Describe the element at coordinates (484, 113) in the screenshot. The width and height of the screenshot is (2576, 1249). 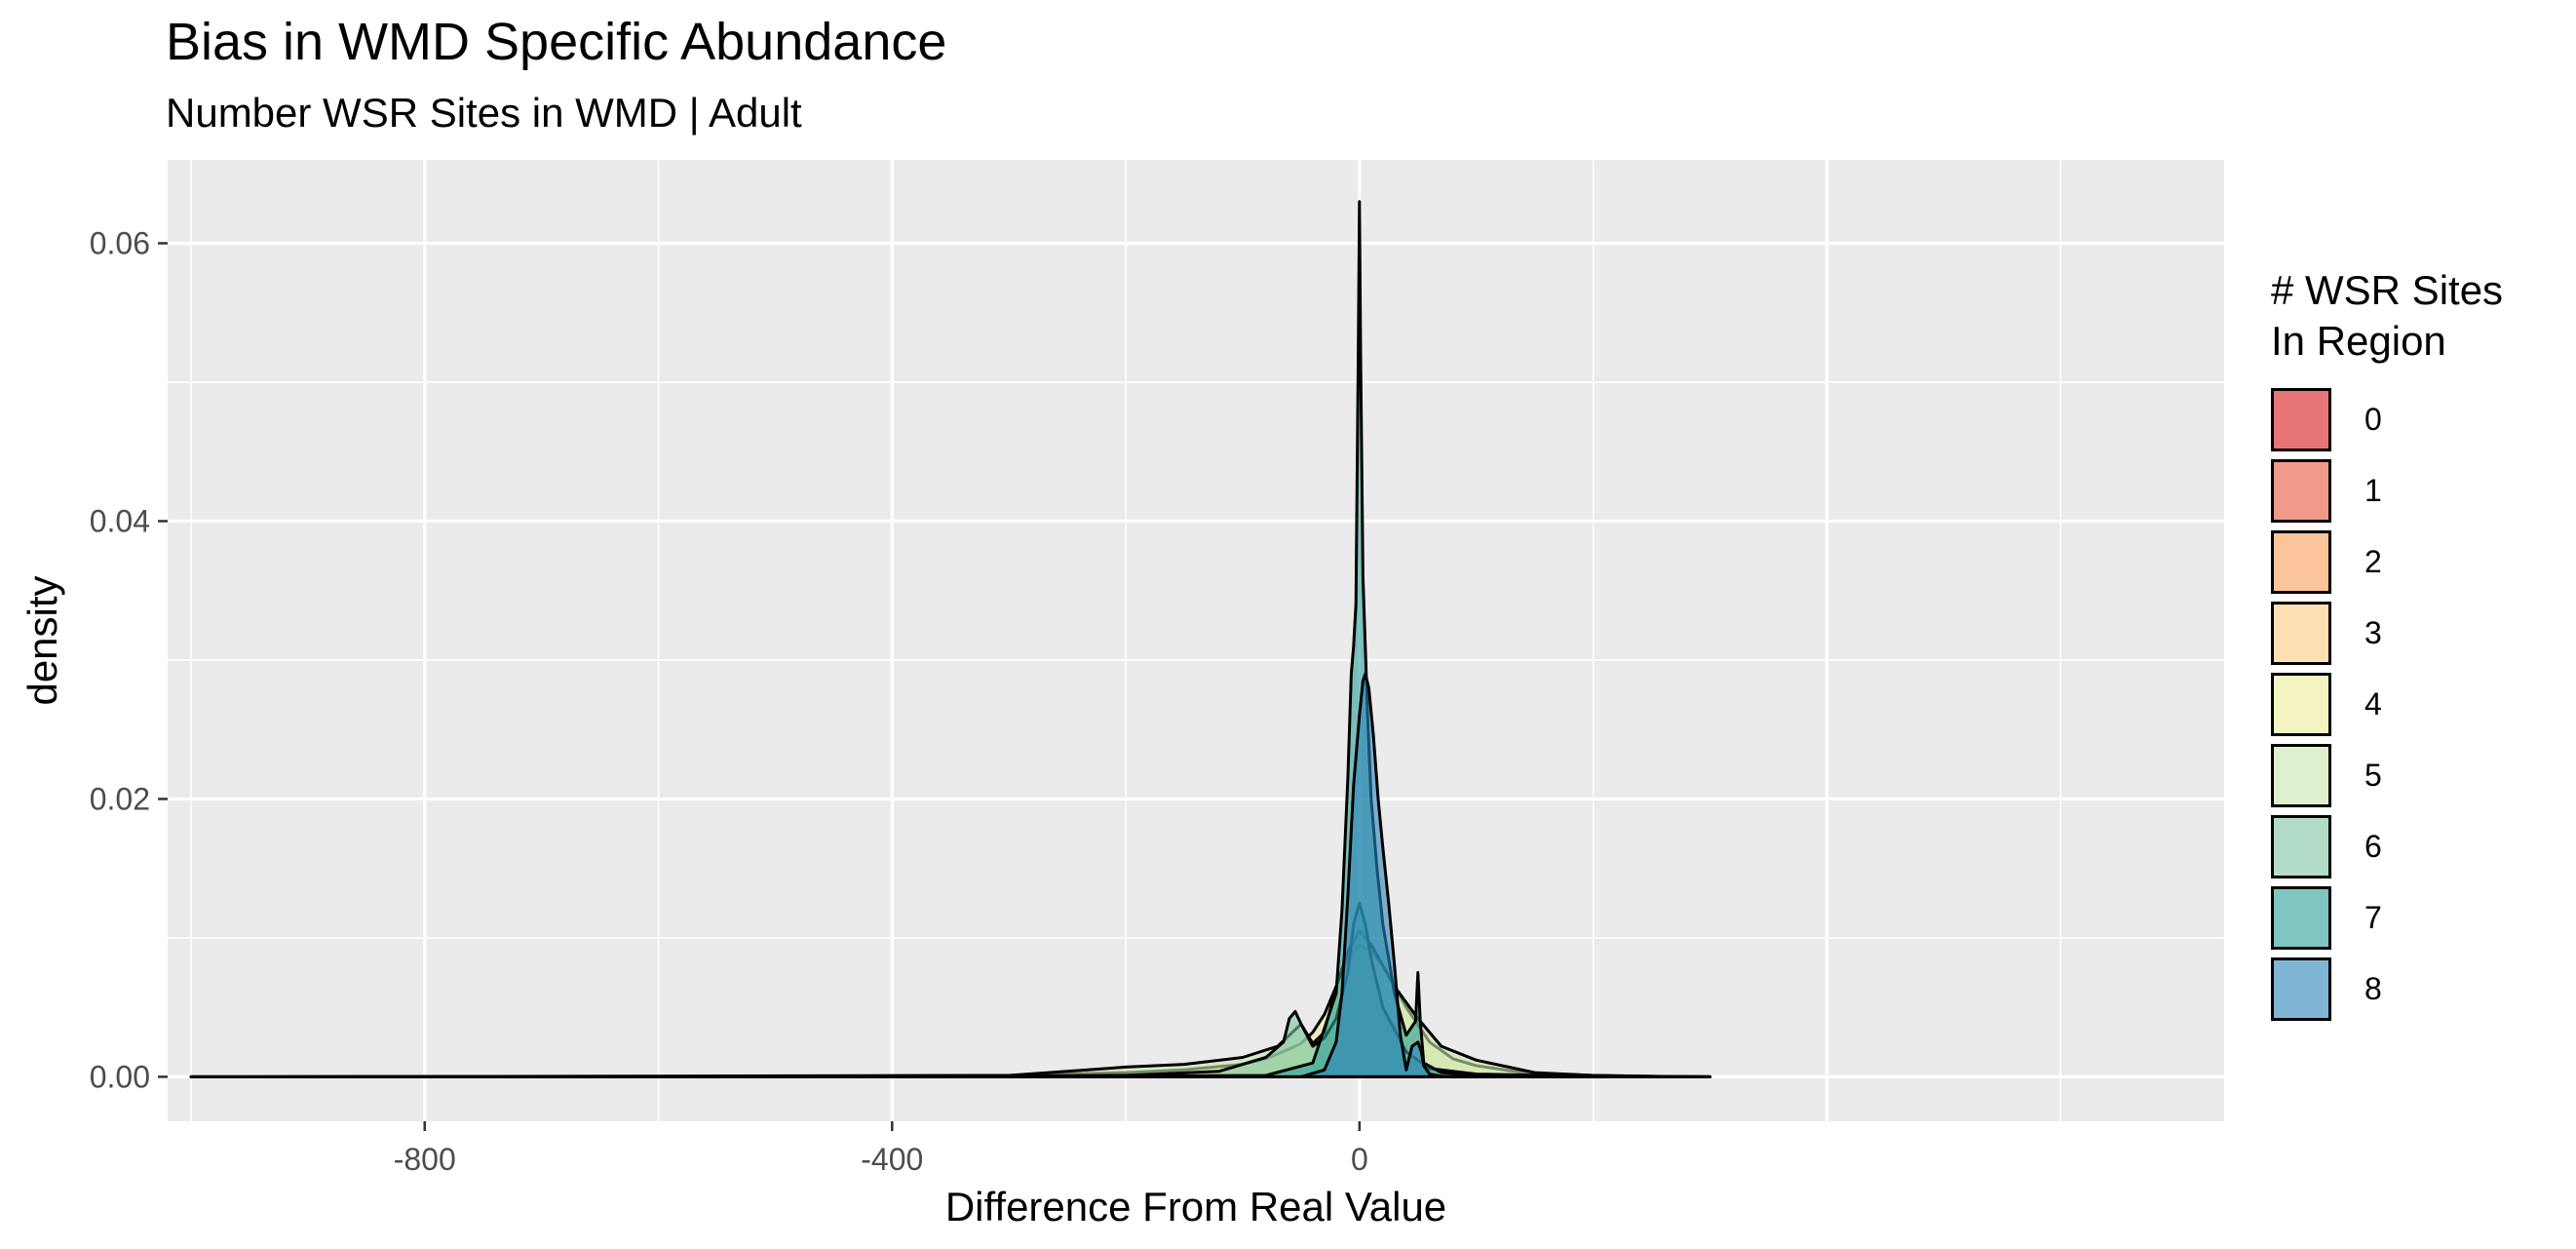
I see `chart-subtitle: Number WSR Sites in WMD | Adult` at that location.